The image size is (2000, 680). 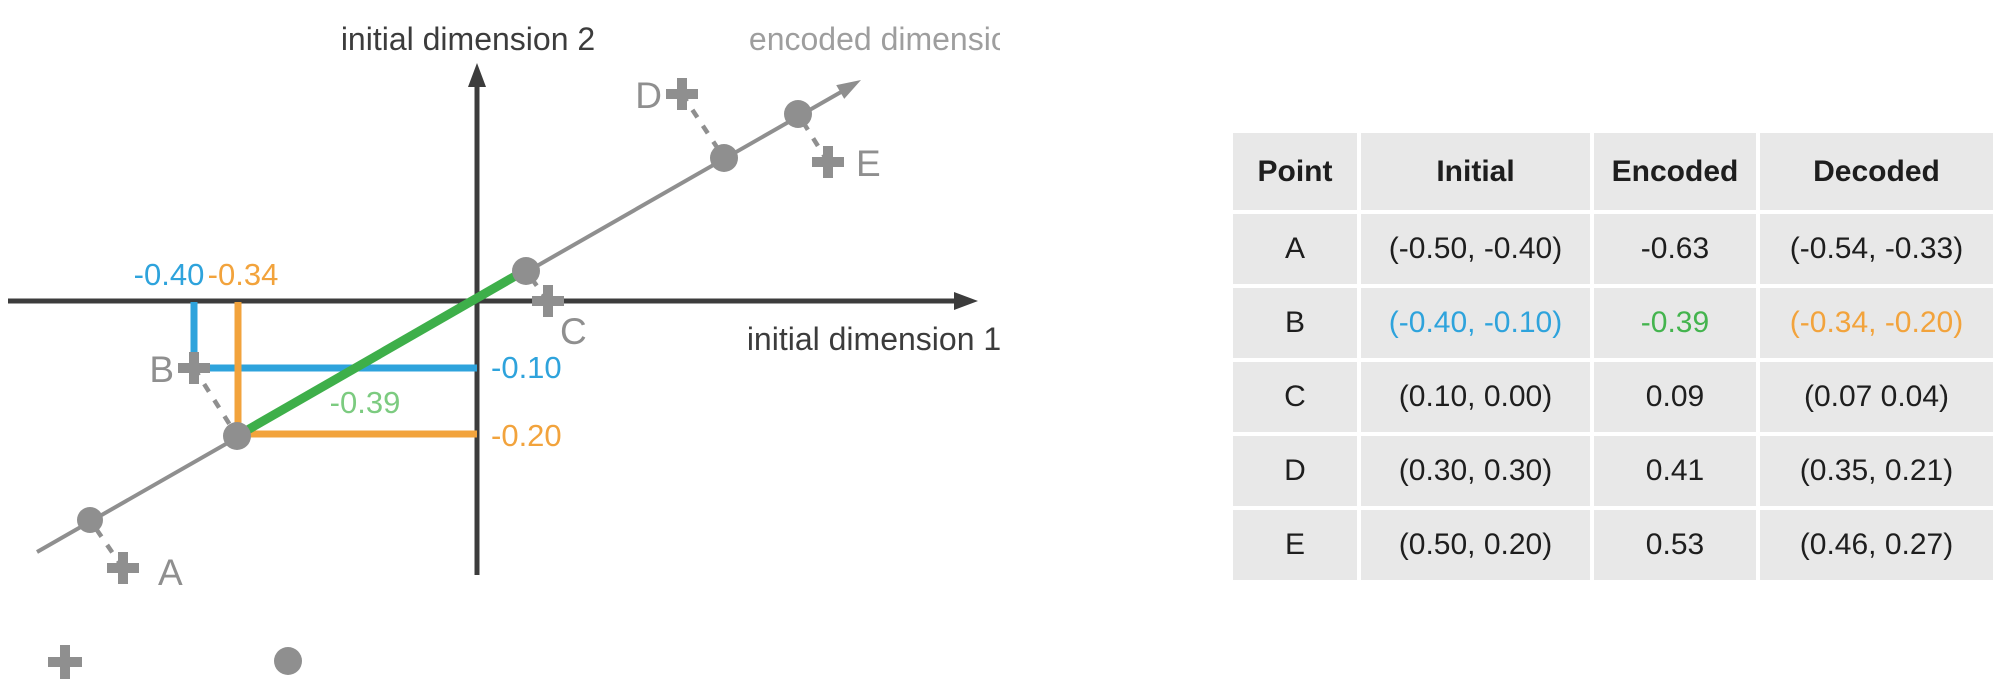 What do you see at coordinates (90, 520) in the screenshot?
I see `point-a-decoded-dot` at bounding box center [90, 520].